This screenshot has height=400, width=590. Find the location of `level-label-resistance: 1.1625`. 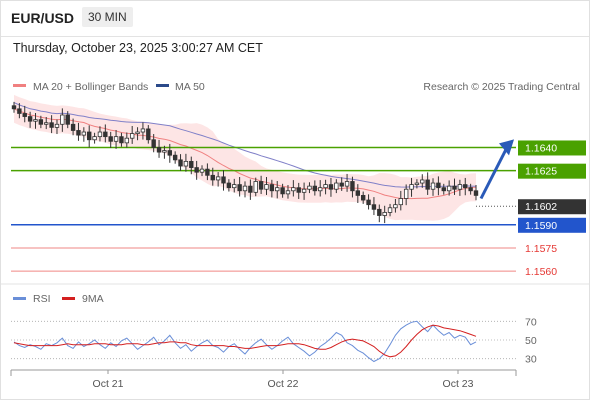

level-label-resistance: 1.1625 is located at coordinates (541, 172).